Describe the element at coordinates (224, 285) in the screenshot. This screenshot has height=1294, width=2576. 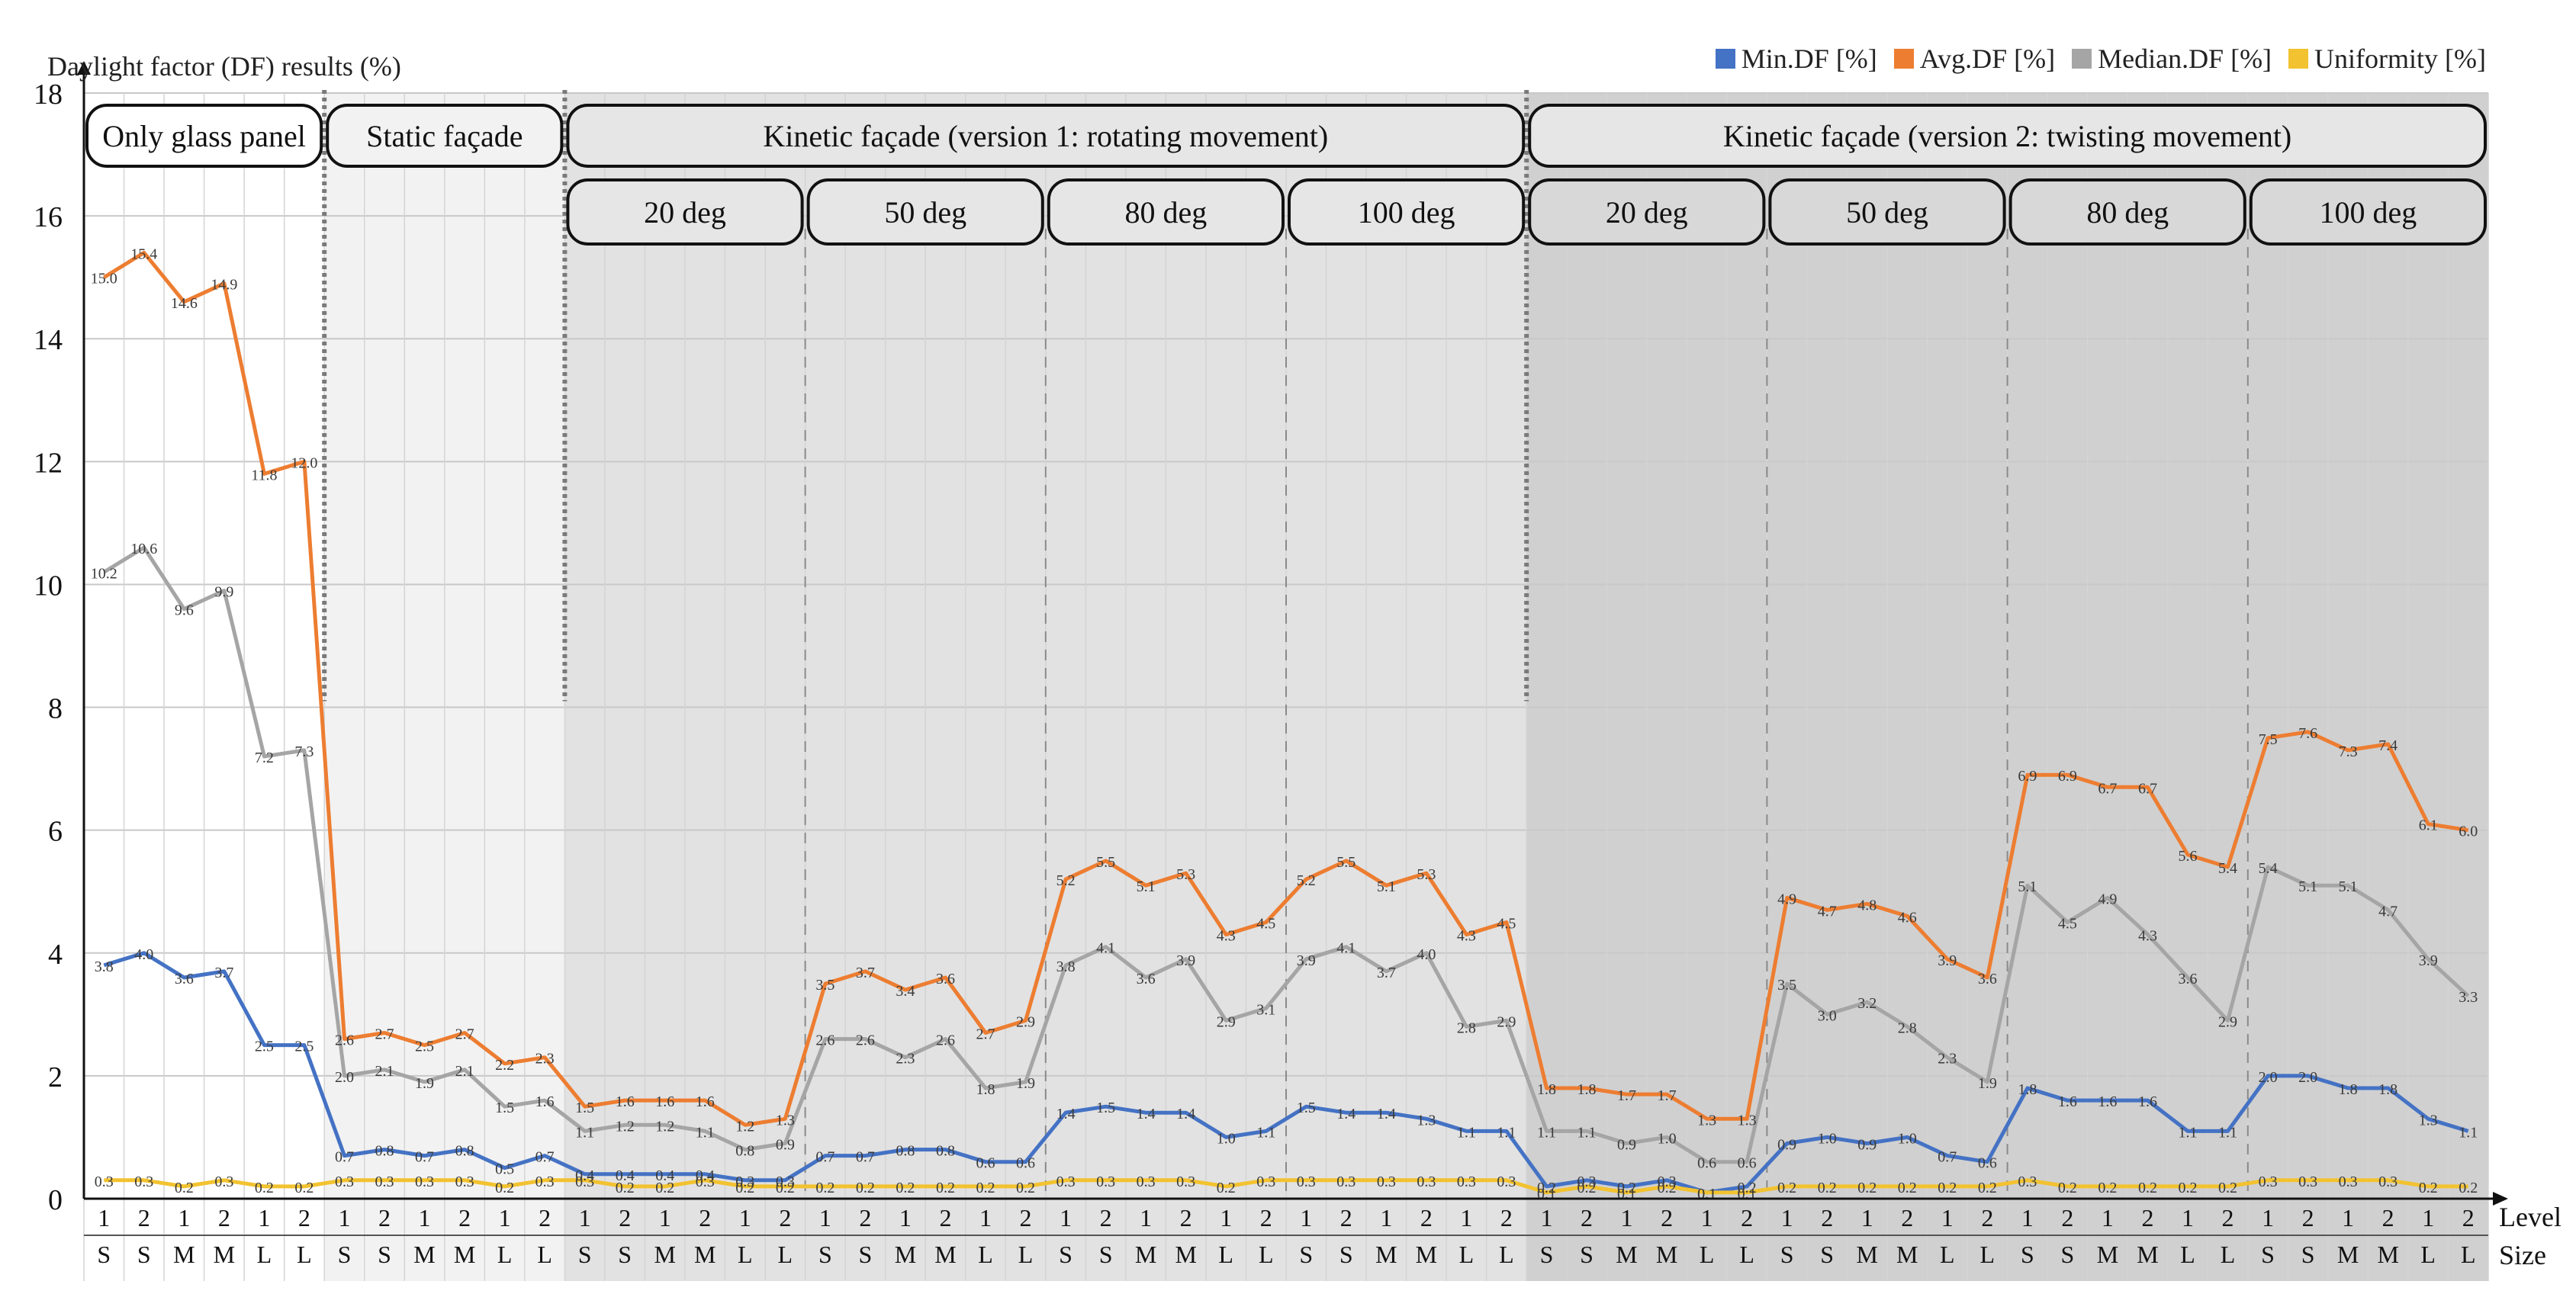
I see `data-label: 14.9` at that location.